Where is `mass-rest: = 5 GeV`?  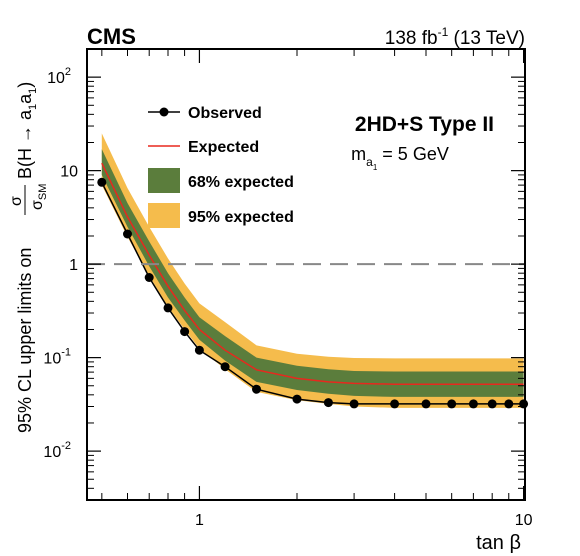 mass-rest: = 5 GeV is located at coordinates (413, 154).